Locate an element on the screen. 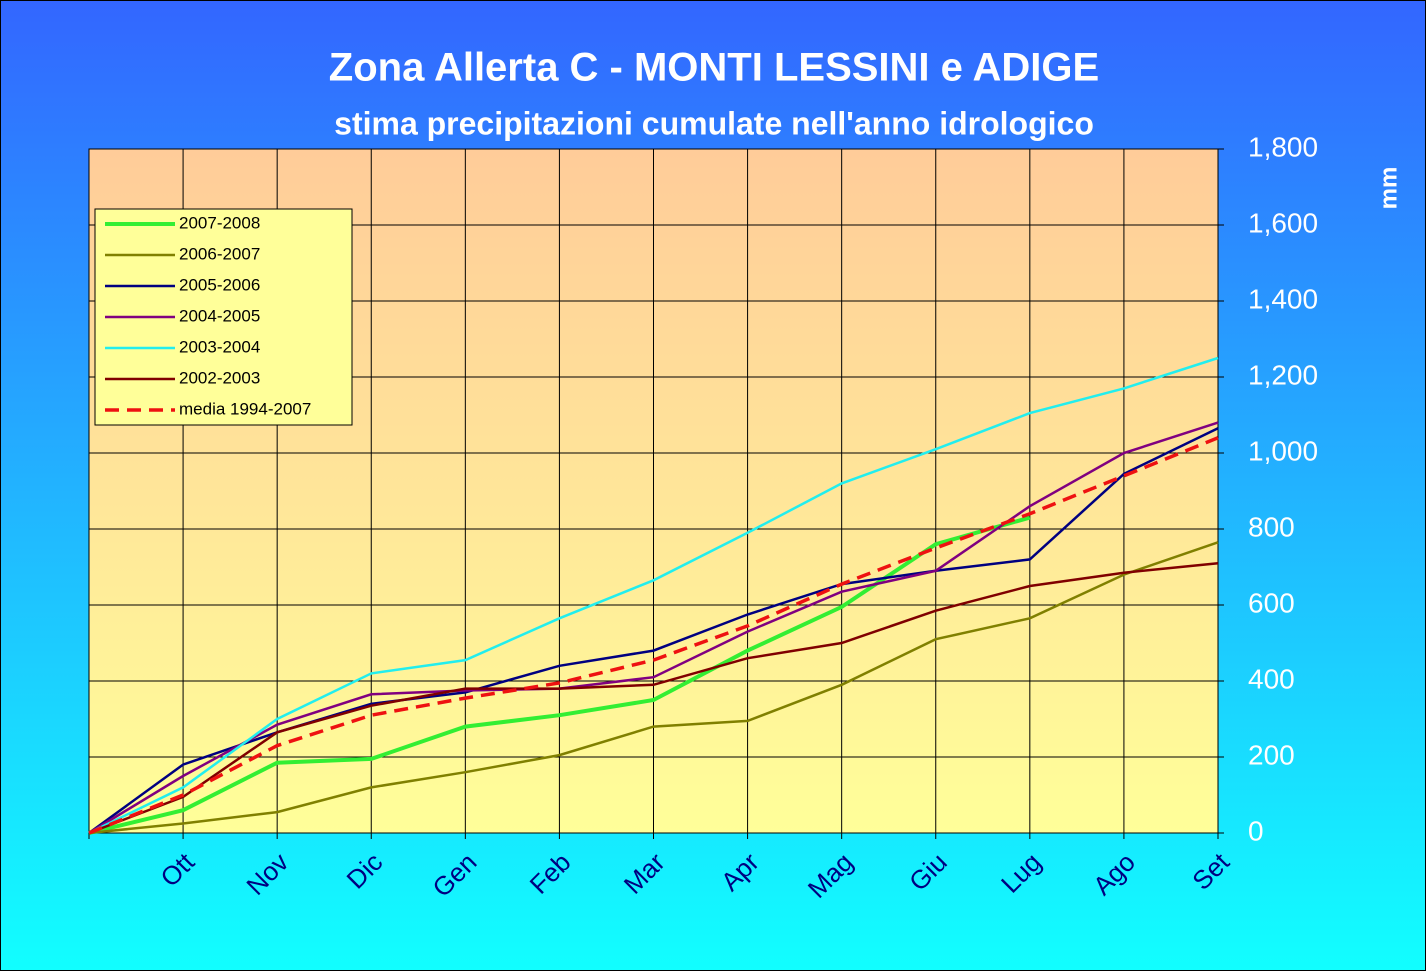 This screenshot has height=971, width=1426. y-tick-label: 1,200 is located at coordinates (1283, 374).